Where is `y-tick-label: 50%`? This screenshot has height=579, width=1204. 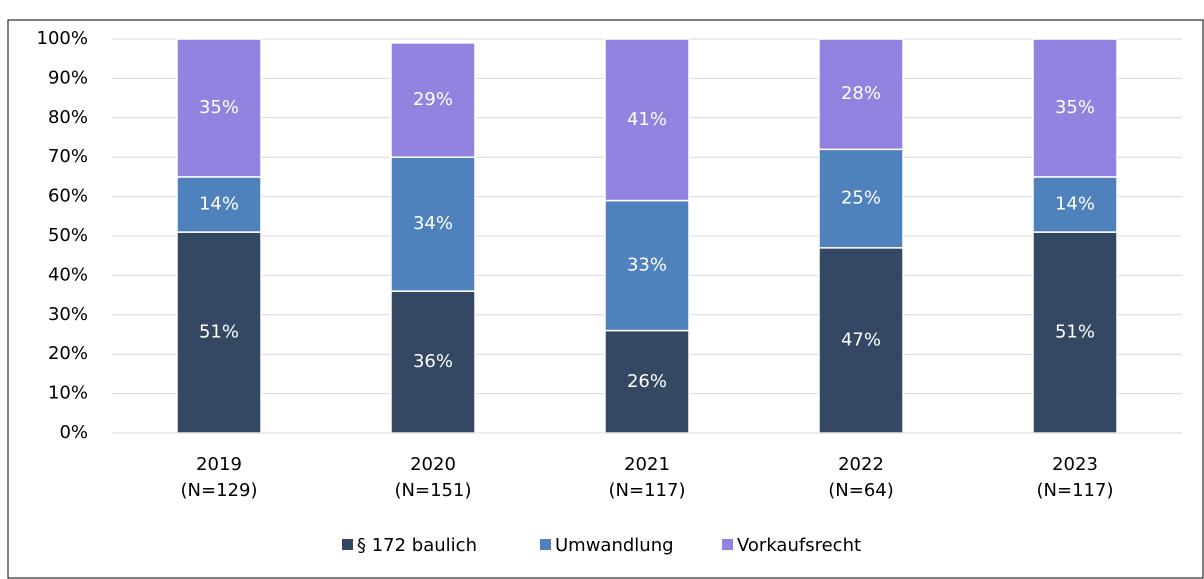 y-tick-label: 50% is located at coordinates (68, 235).